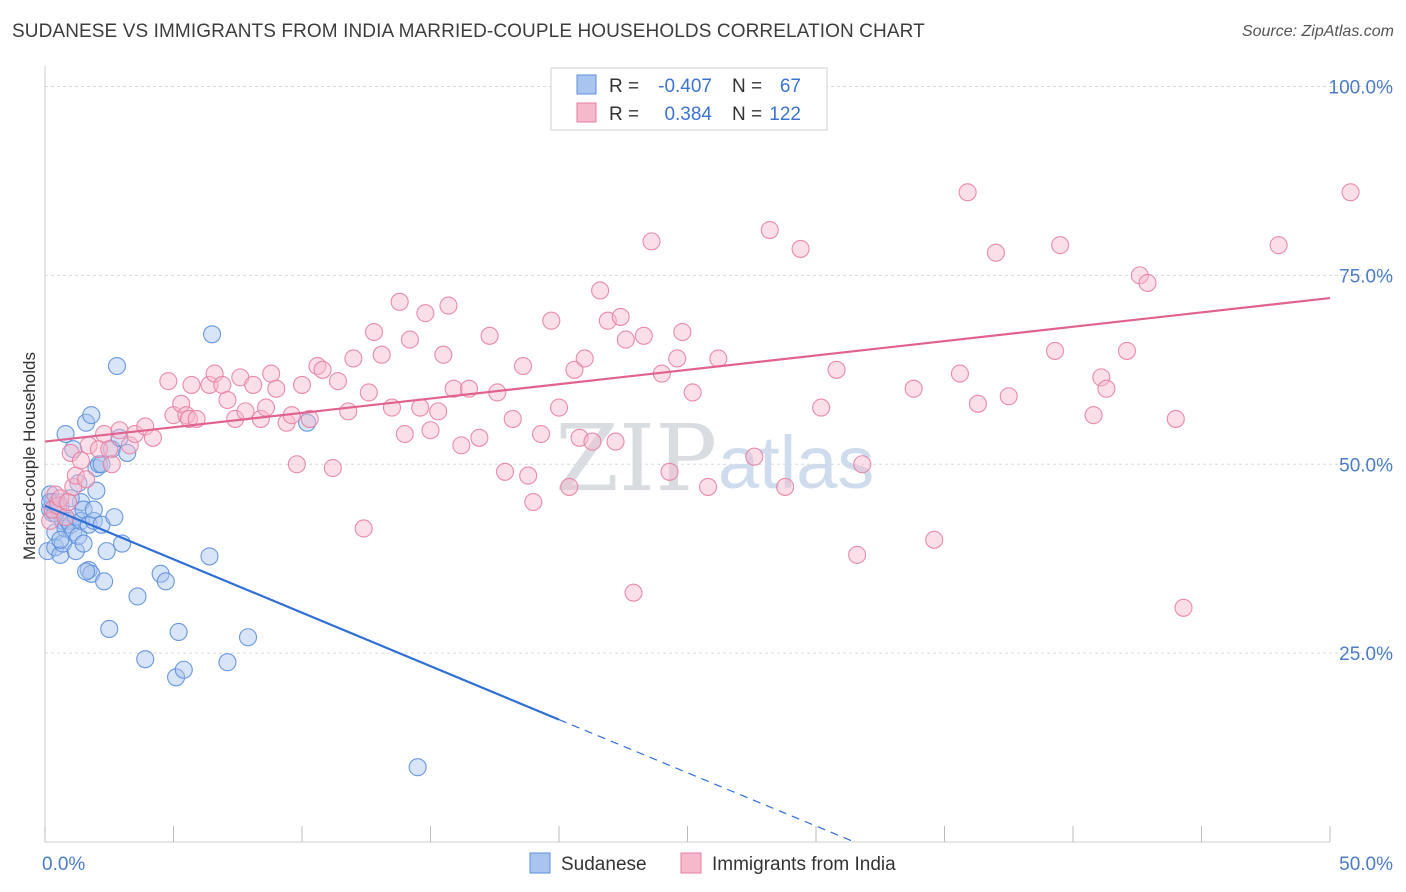 The image size is (1406, 892). What do you see at coordinates (1366, 276) in the screenshot?
I see `y-tick-label-2: 75.0%` at bounding box center [1366, 276].